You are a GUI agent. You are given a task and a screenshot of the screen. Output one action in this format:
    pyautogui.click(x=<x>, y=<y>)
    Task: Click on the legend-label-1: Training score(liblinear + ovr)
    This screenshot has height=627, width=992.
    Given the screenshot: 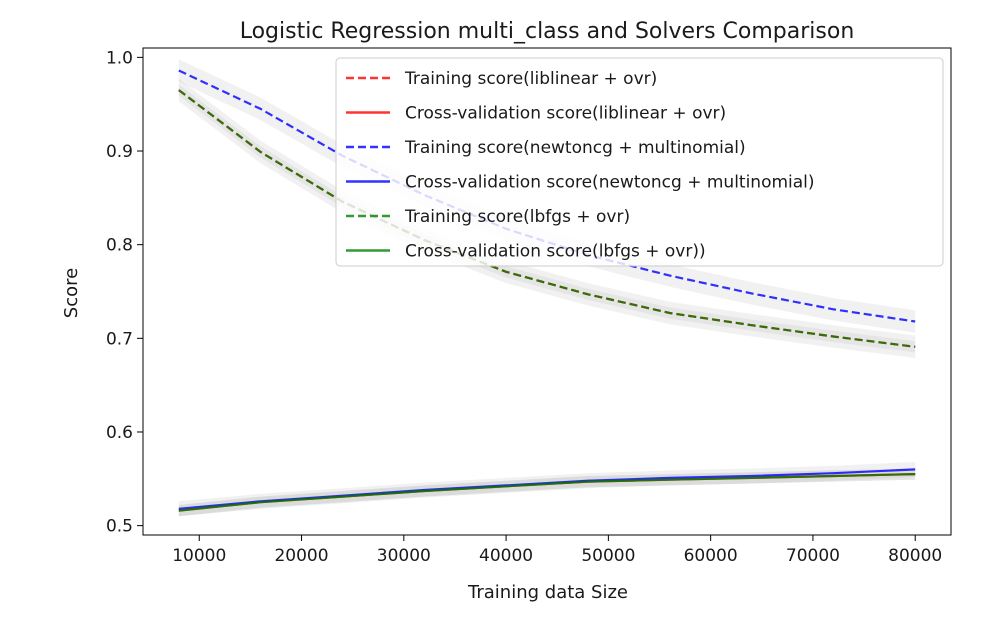 What is the action you would take?
    pyautogui.click(x=530, y=79)
    